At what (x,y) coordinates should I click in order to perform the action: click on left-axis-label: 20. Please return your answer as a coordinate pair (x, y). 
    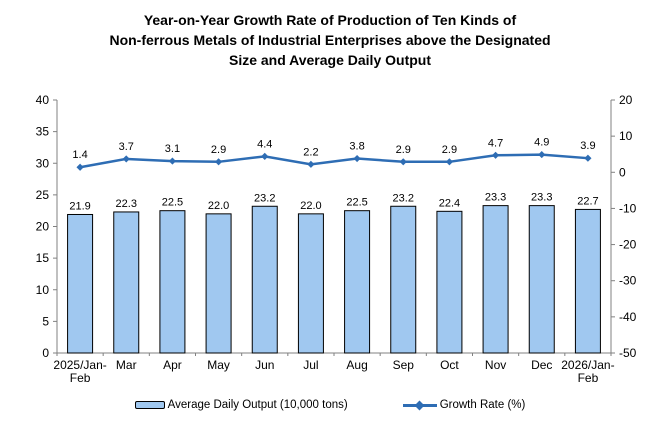
    Looking at the image, I should click on (43, 227).